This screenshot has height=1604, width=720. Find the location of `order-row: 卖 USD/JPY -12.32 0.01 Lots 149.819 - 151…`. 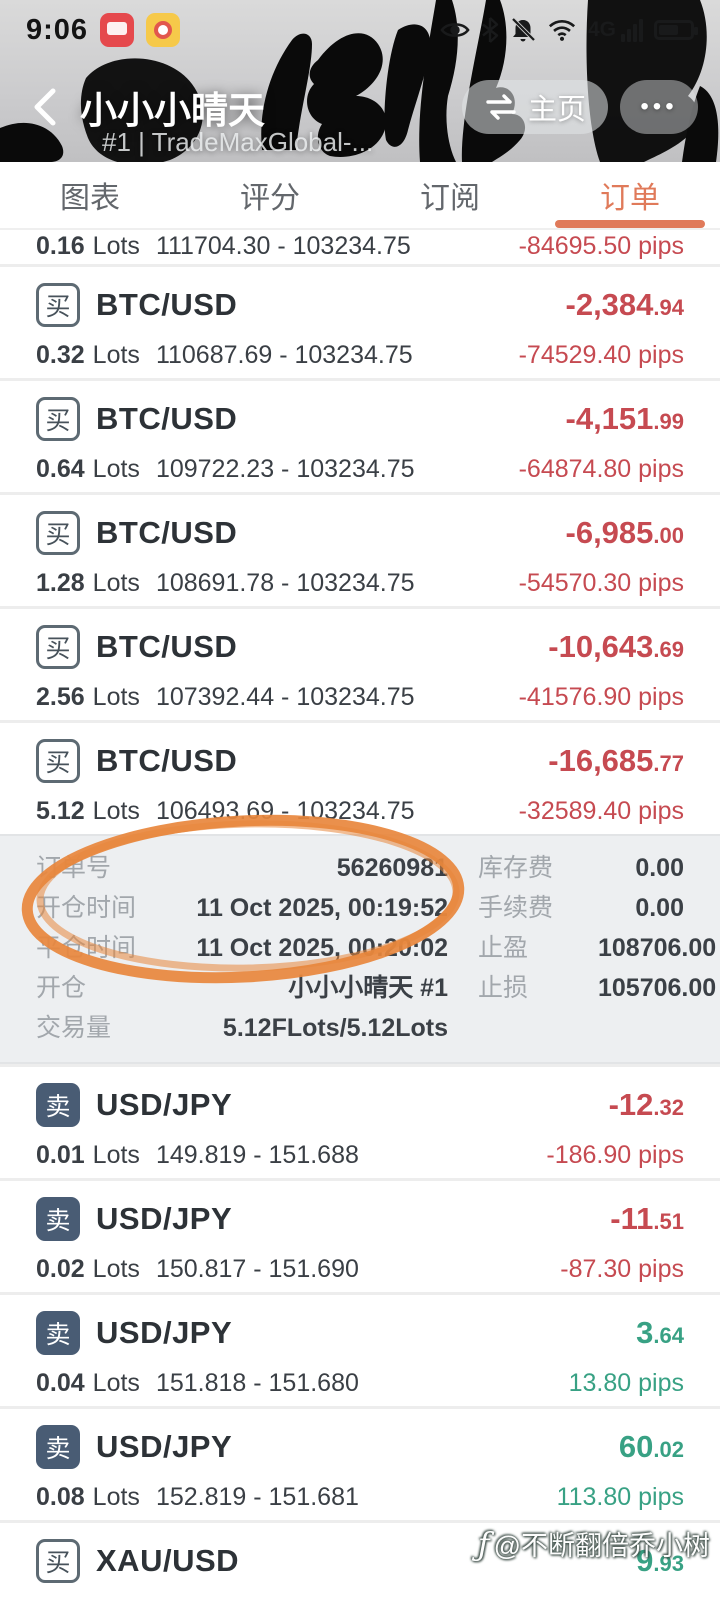

order-row: 卖 USD/JPY -12.32 0.01 Lots 149.819 - 151… is located at coordinates (360, 1121).